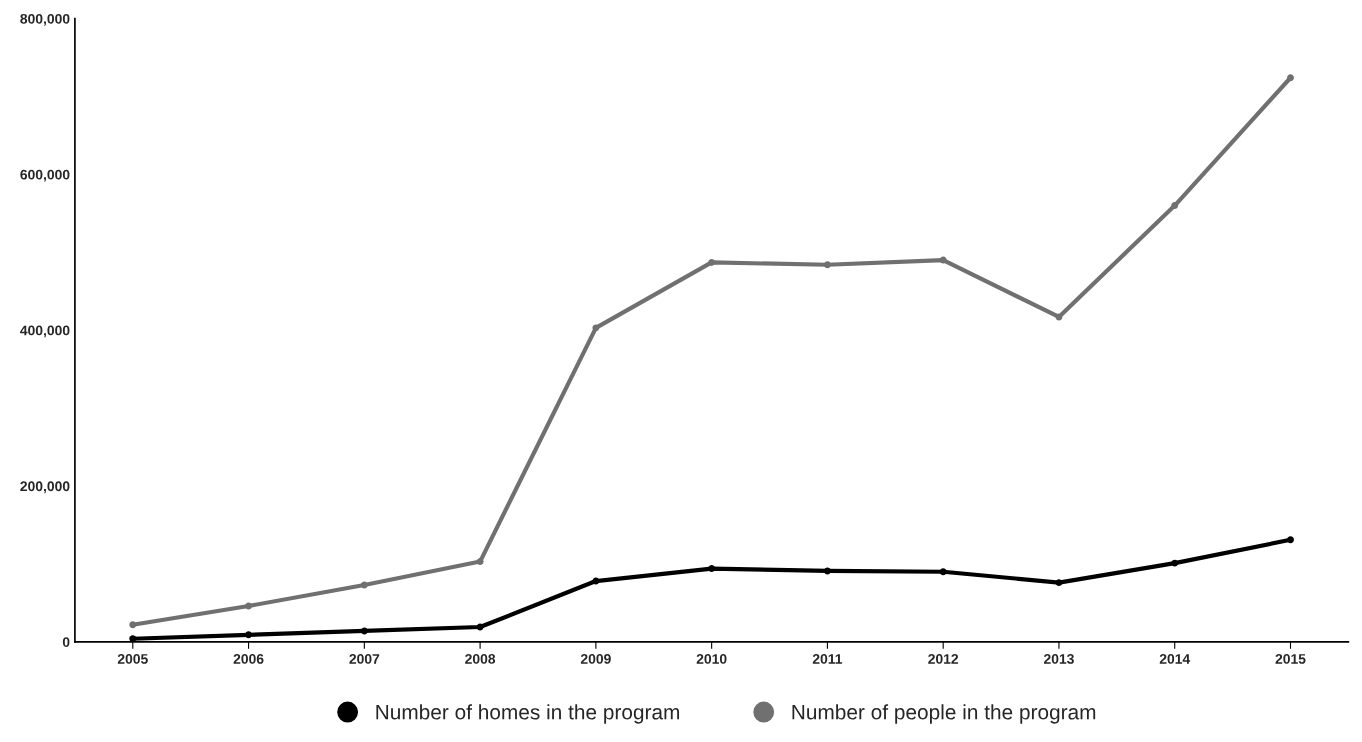 This screenshot has height=742, width=1362. Describe the element at coordinates (827, 659) in the screenshot. I see `x-tick-label: 2011` at that location.